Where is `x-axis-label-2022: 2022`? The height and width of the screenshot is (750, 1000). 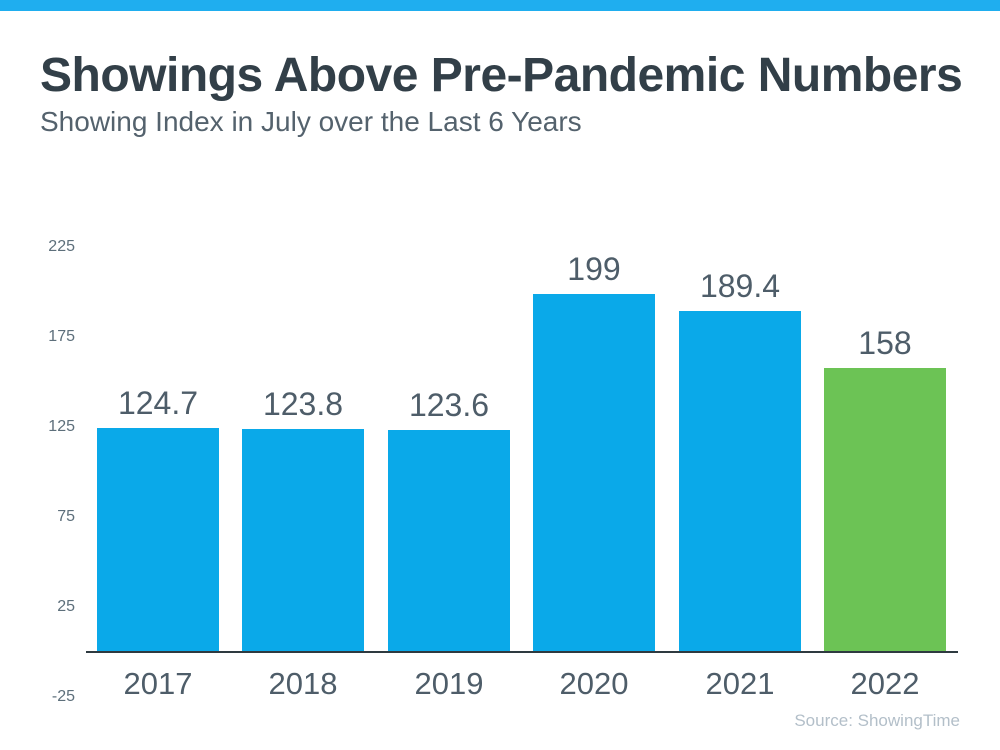 x-axis-label-2022: 2022 is located at coordinates (885, 683).